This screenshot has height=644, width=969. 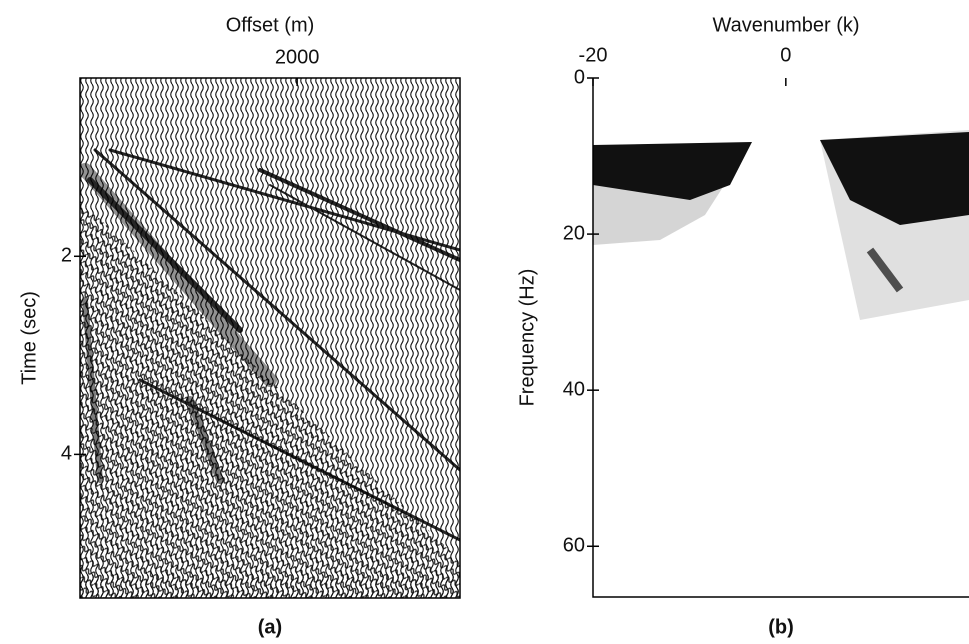 What do you see at coordinates (297, 57) in the screenshot?
I see `x-tick-label: 2000` at bounding box center [297, 57].